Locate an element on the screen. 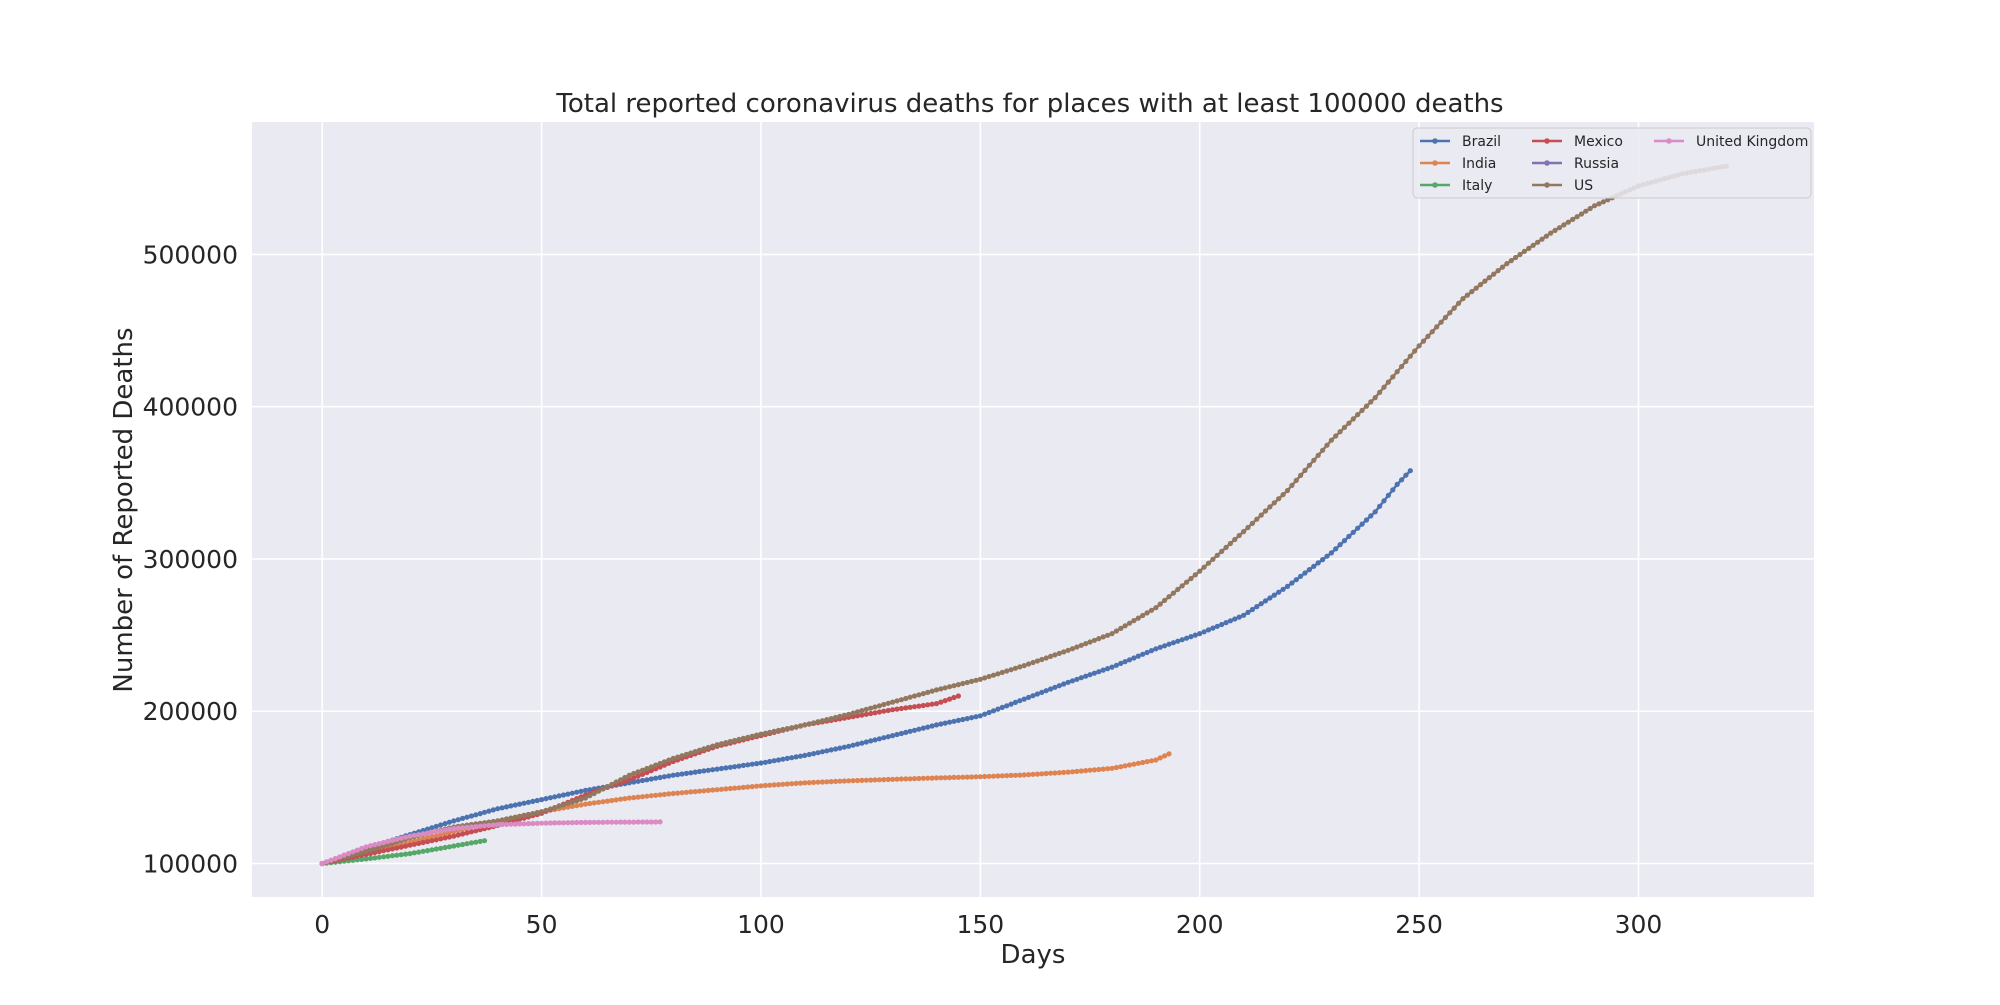  legend-label: United Kingdom is located at coordinates (1752, 142).